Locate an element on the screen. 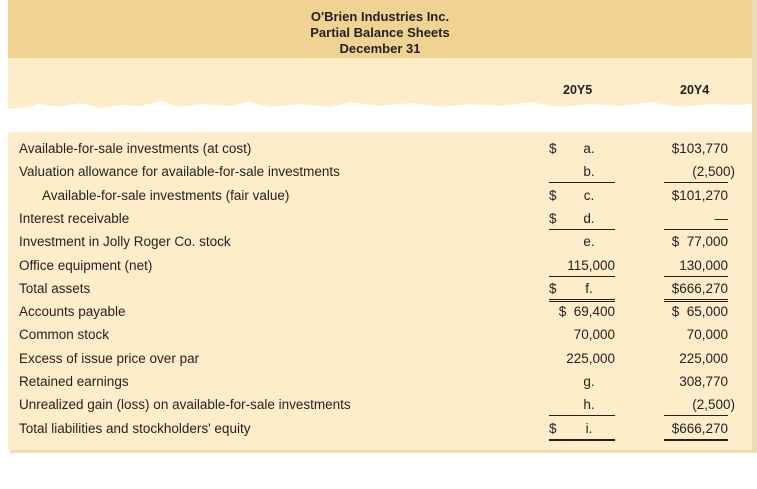 Image resolution: width=757 pixels, height=489 pixels. cell-20y4: $ 65,000 is located at coordinates (696, 312).